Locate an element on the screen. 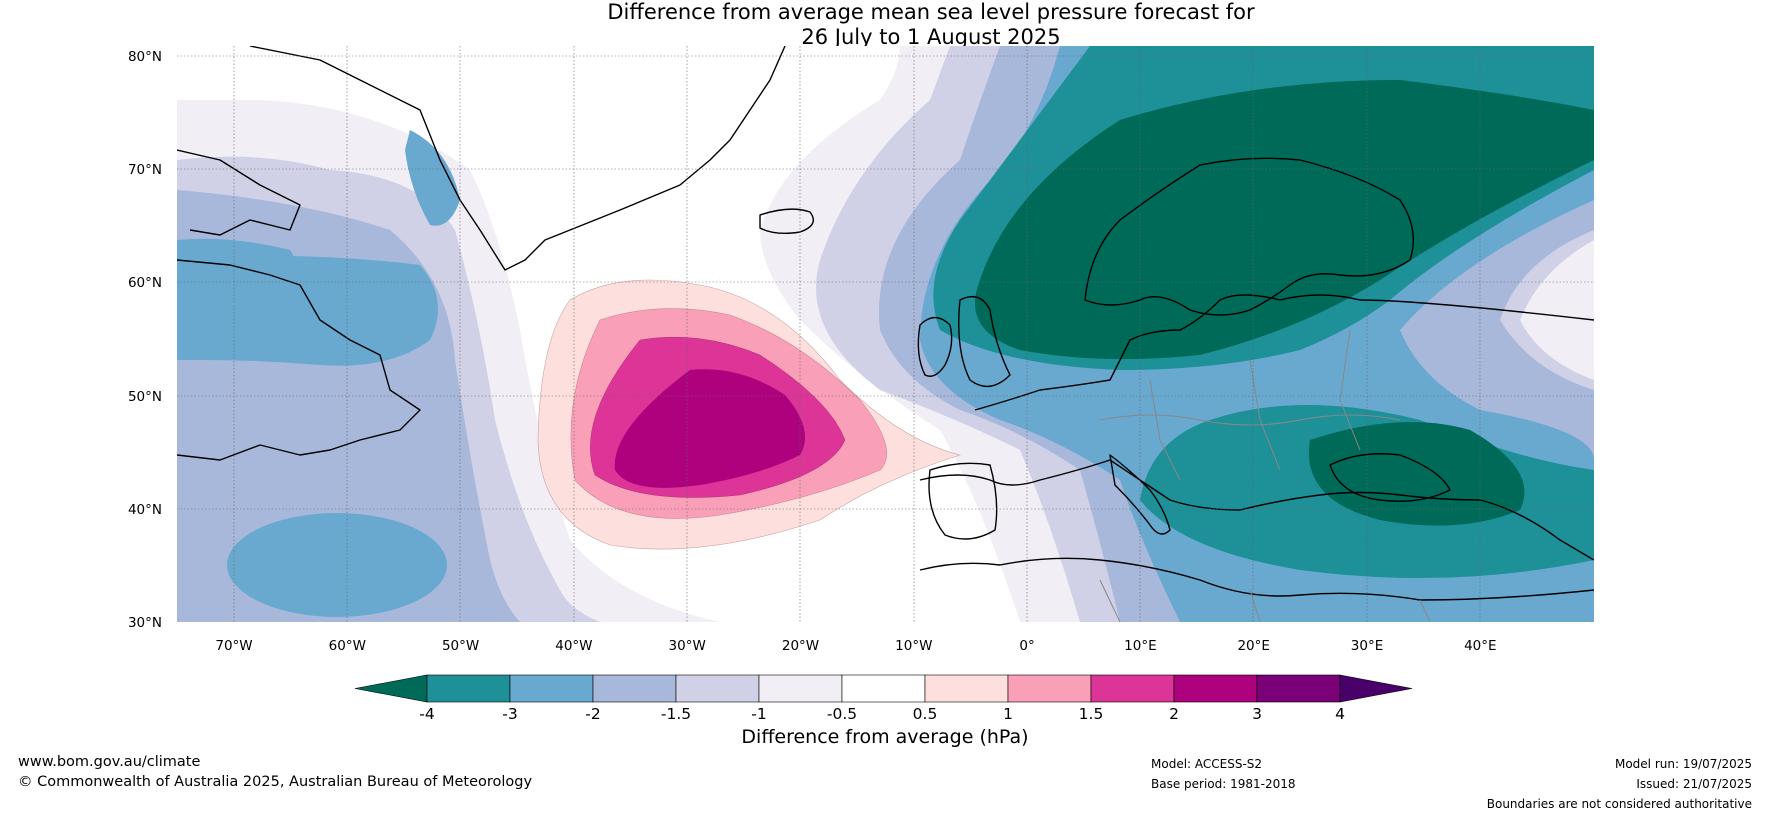 This screenshot has width=1770, height=816. latitude-label: 60°N is located at coordinates (145, 283).